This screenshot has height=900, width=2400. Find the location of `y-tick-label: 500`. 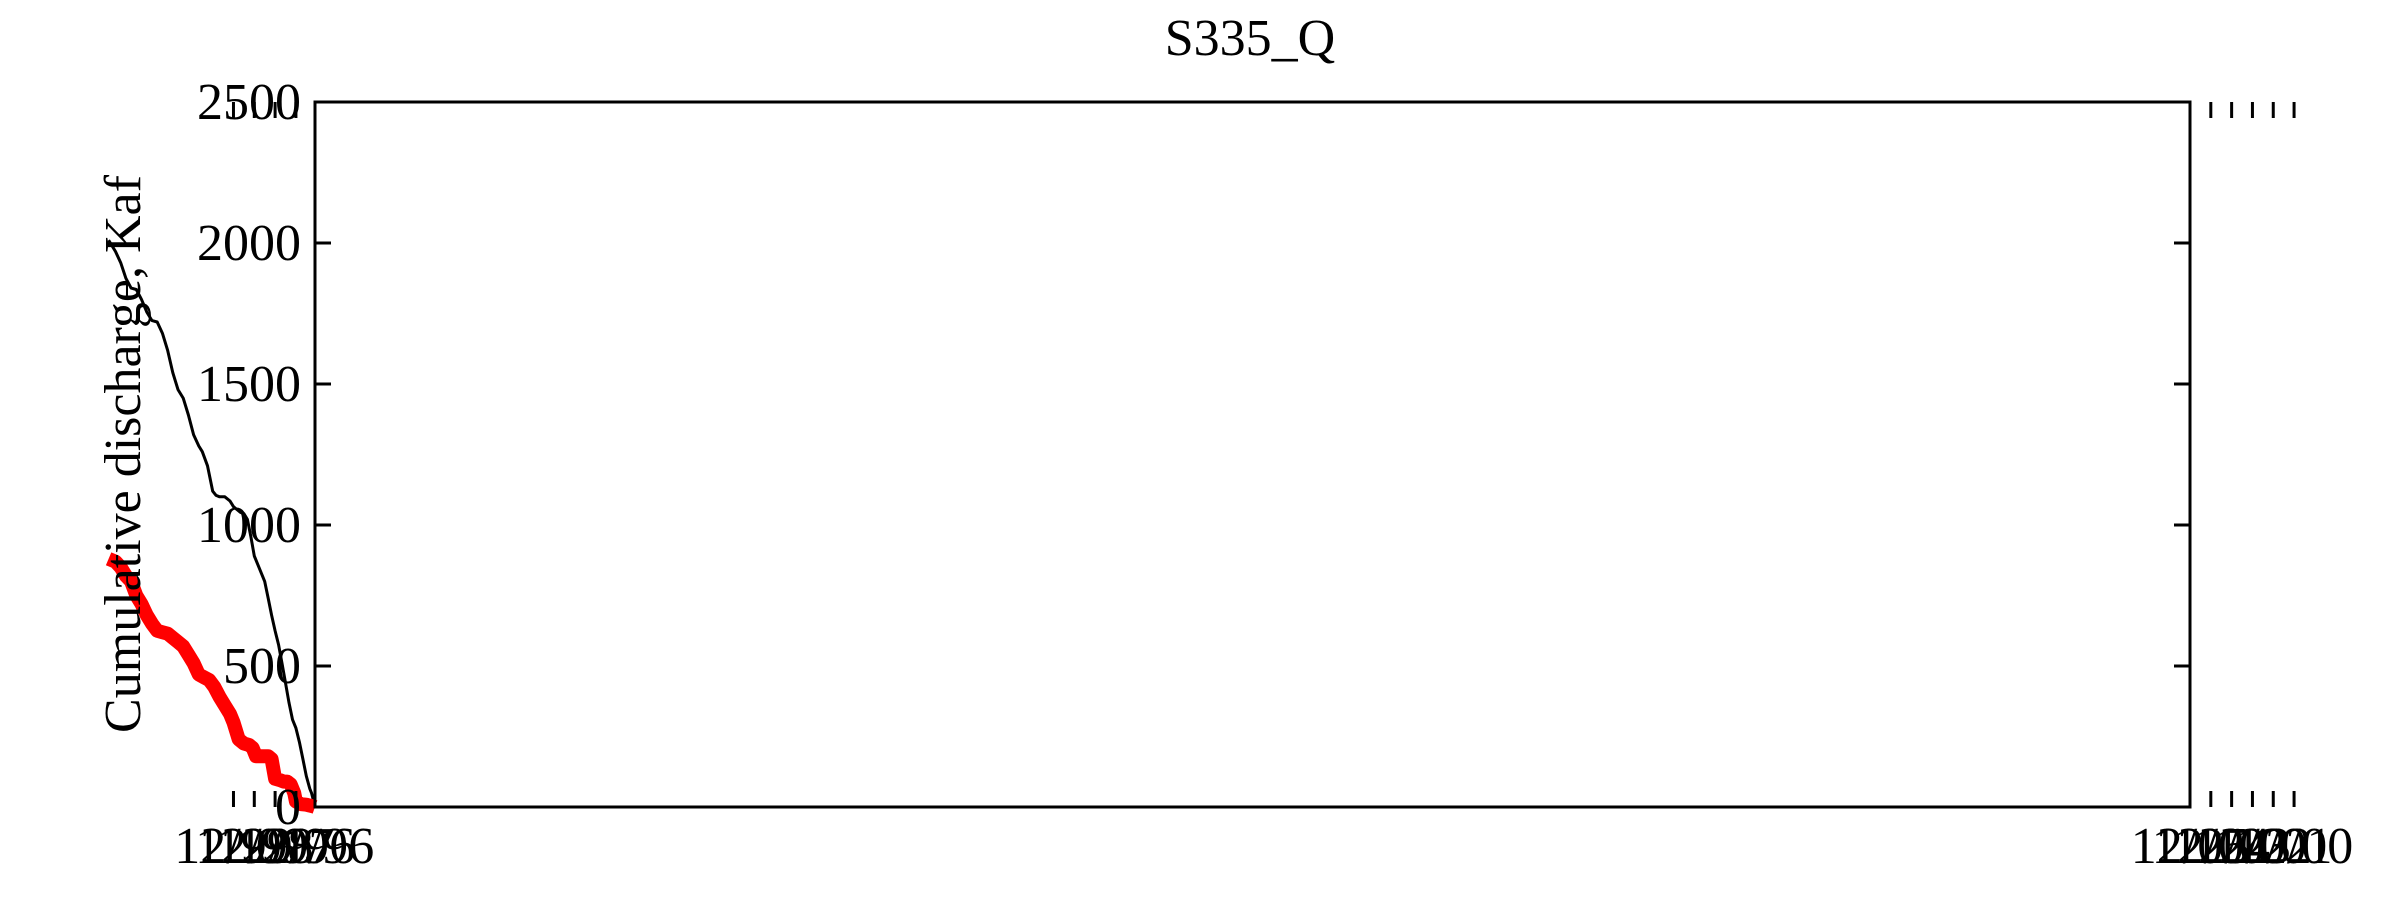

y-tick-label: 500 is located at coordinates (262, 666).